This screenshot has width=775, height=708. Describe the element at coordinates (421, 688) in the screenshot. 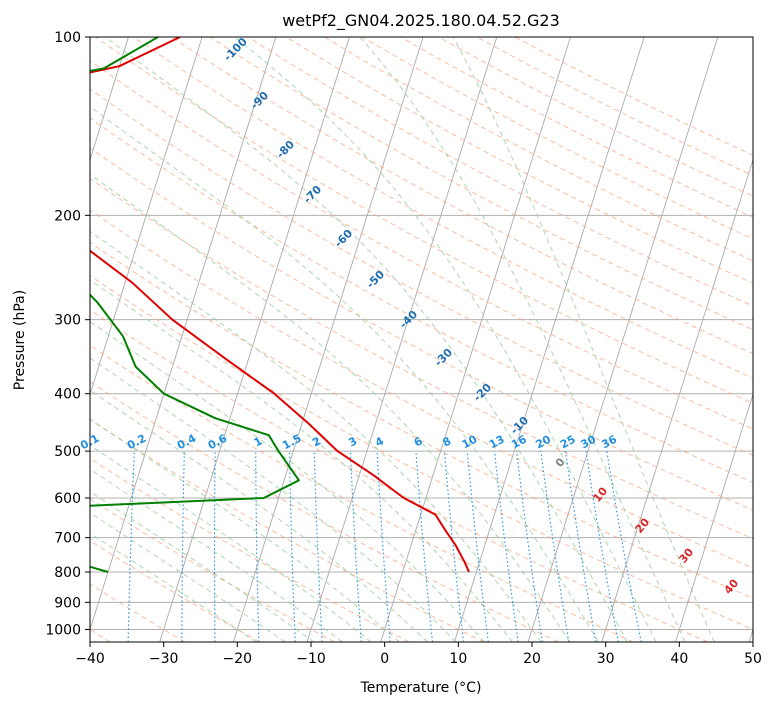

I see `x-axis-label: Temperature (°C)` at that location.